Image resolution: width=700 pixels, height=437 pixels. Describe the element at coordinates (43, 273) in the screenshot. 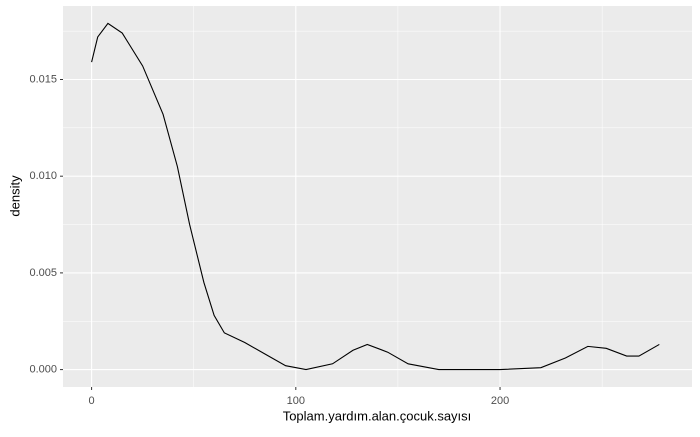

I see `y-tick-label: 0.005` at that location.